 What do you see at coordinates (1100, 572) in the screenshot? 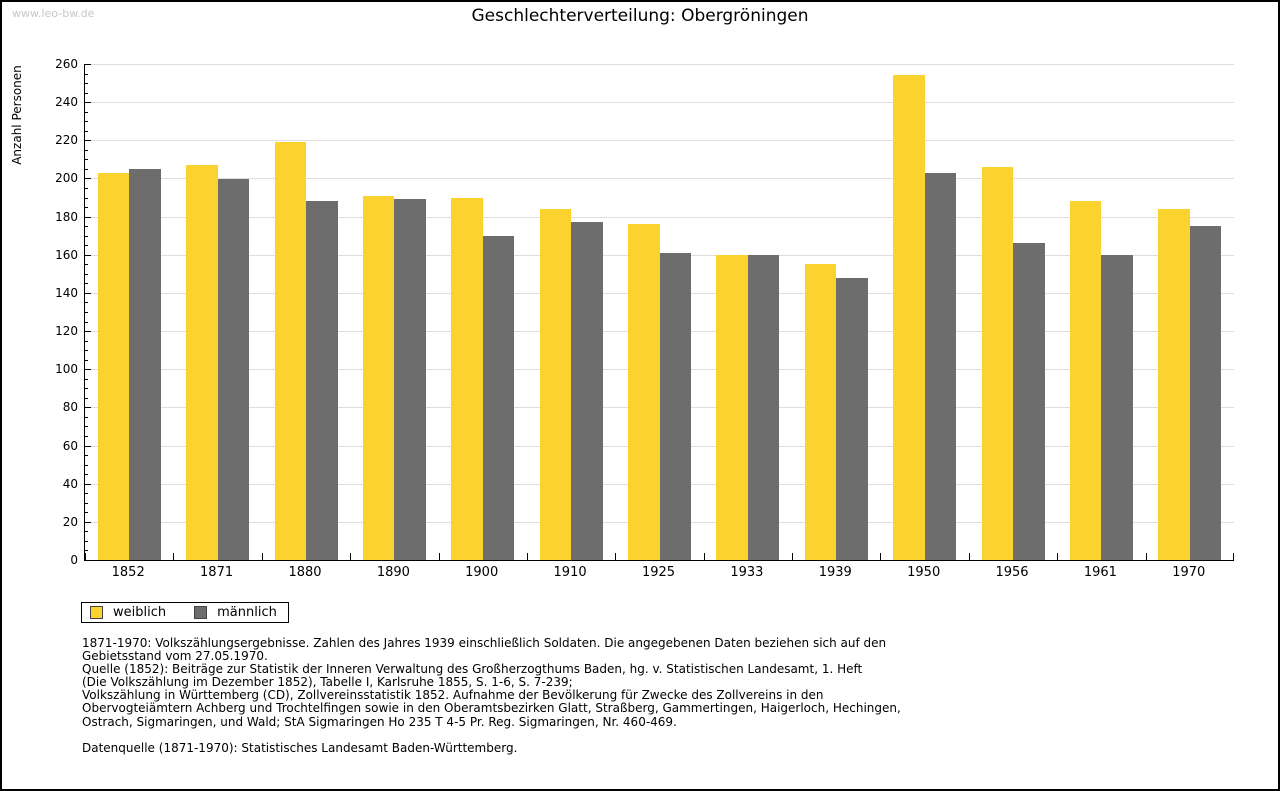
I see `x-tick-label-1961: 1961` at bounding box center [1100, 572].